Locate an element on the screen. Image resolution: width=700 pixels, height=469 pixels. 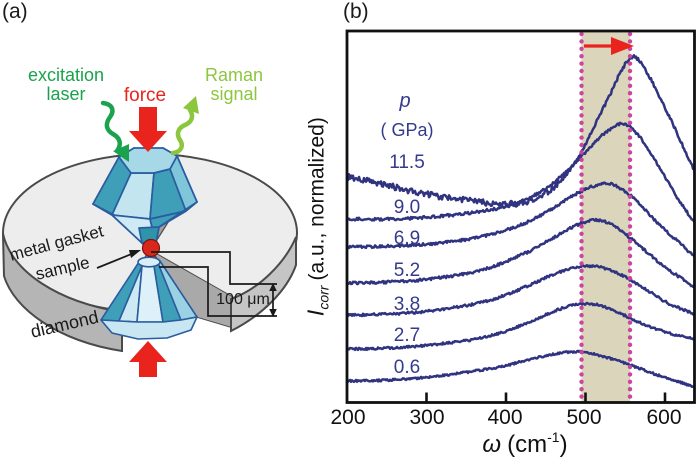
pressure-value-6-9: 6.9 is located at coordinates (407, 238).